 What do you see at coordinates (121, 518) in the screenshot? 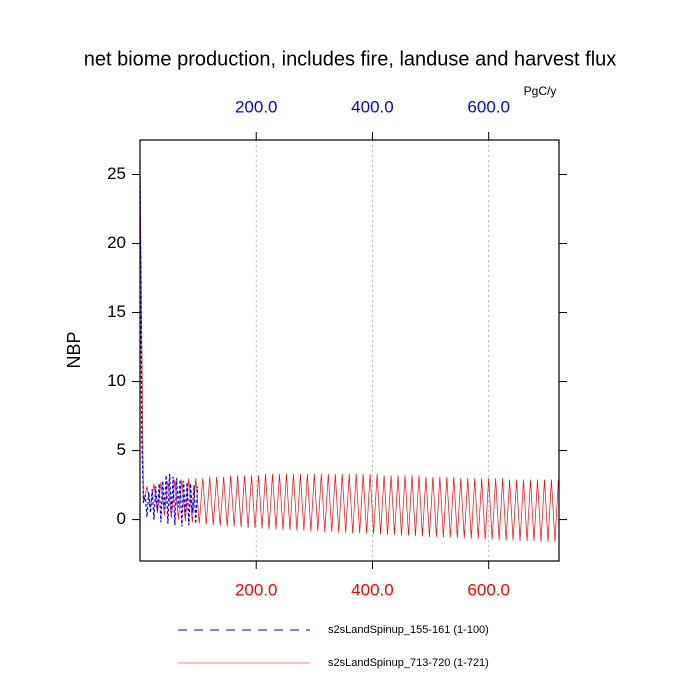
I see `y-tick-label: 0` at bounding box center [121, 518].